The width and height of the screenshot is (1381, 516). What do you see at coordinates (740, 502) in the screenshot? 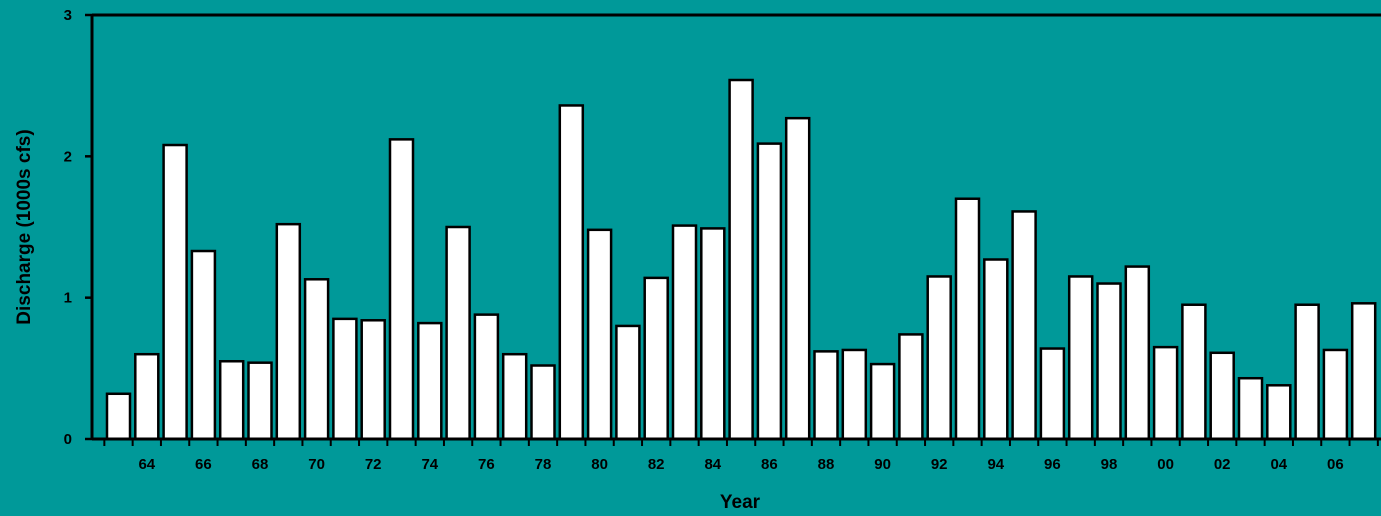
I see `x-axis-title: Year` at bounding box center [740, 502].